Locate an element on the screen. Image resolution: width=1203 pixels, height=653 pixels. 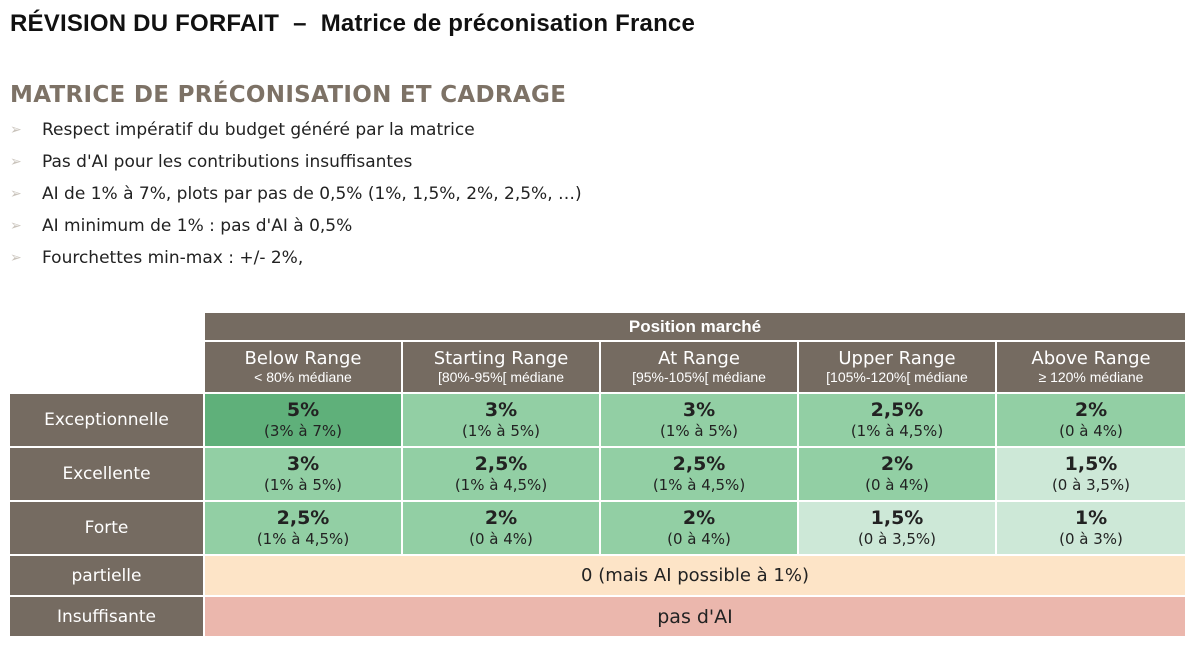
row-label-exceptionnelle: Exceptionnelle is located at coordinates (106, 420).